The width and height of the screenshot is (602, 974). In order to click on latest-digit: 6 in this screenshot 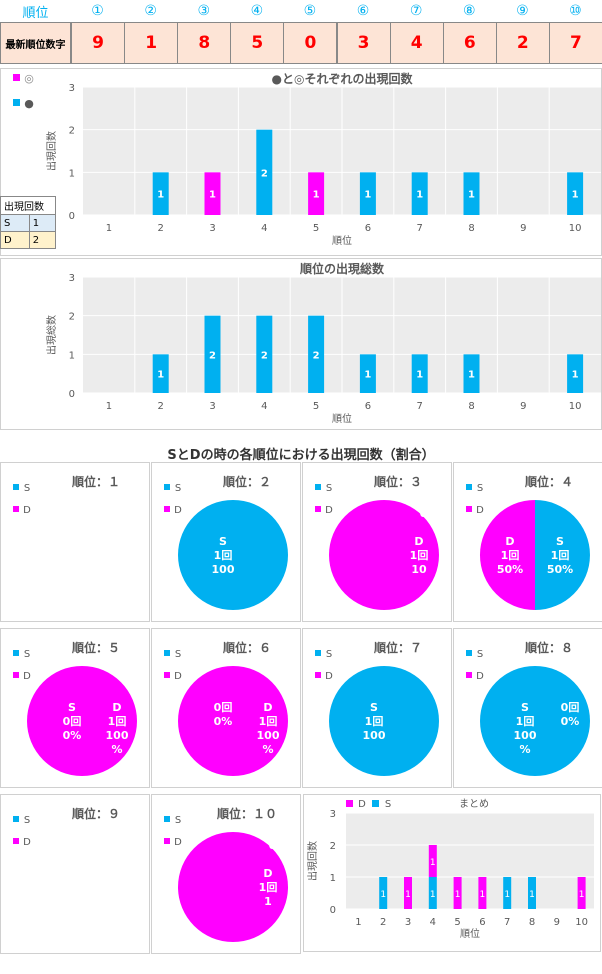, I will do `click(469, 43)`.